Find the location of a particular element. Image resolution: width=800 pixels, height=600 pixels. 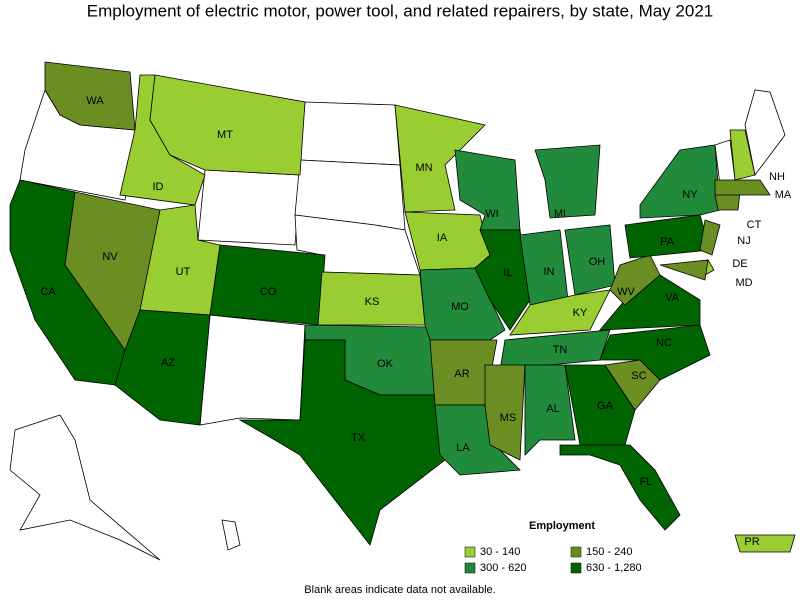

state-label: CT is located at coordinates (754, 225).